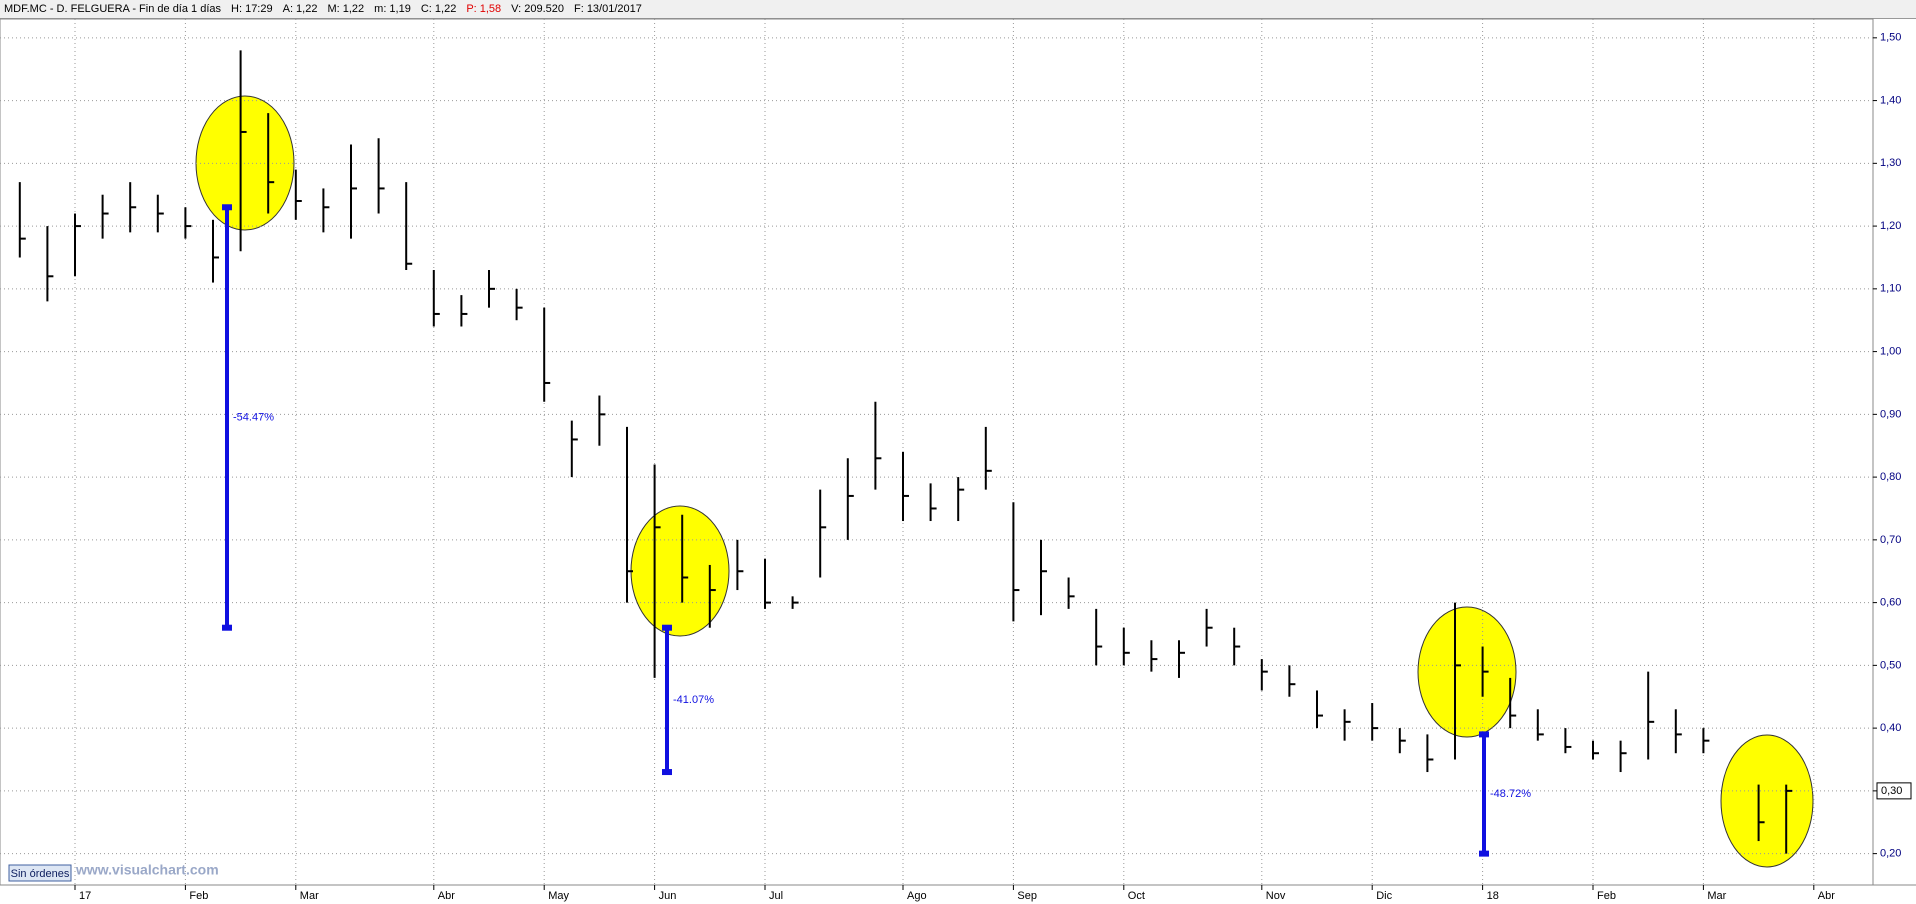 This screenshot has height=904, width=1916. I want to click on y-tick-label: 0,80, so click(1890, 477).